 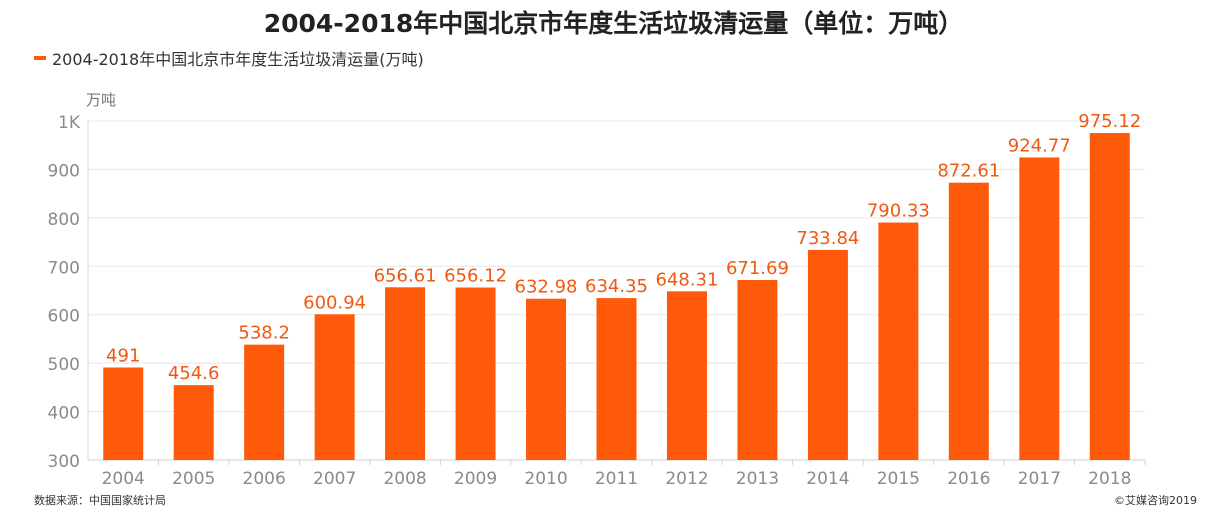 I want to click on x-tick-label: 2013, so click(x=757, y=479).